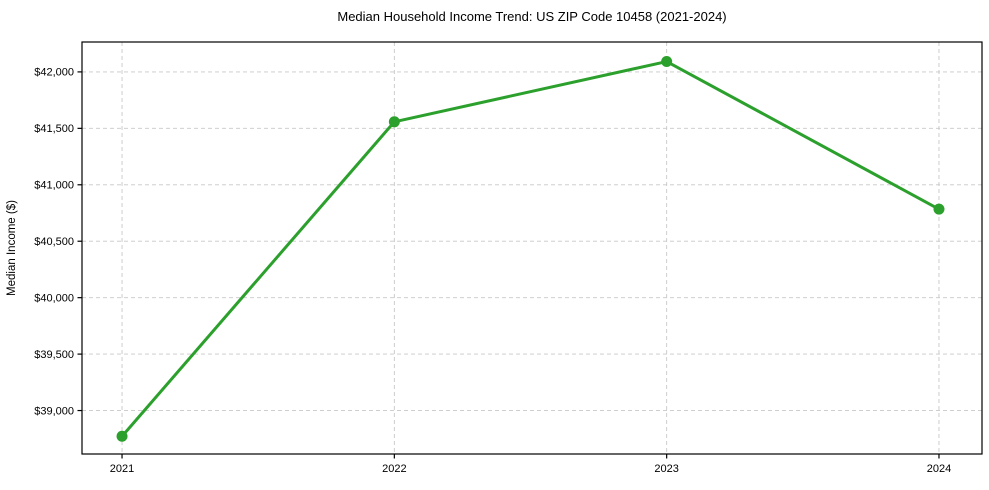 The width and height of the screenshot is (989, 490). Describe the element at coordinates (54, 242) in the screenshot. I see `y-tick-label: $40,500` at that location.